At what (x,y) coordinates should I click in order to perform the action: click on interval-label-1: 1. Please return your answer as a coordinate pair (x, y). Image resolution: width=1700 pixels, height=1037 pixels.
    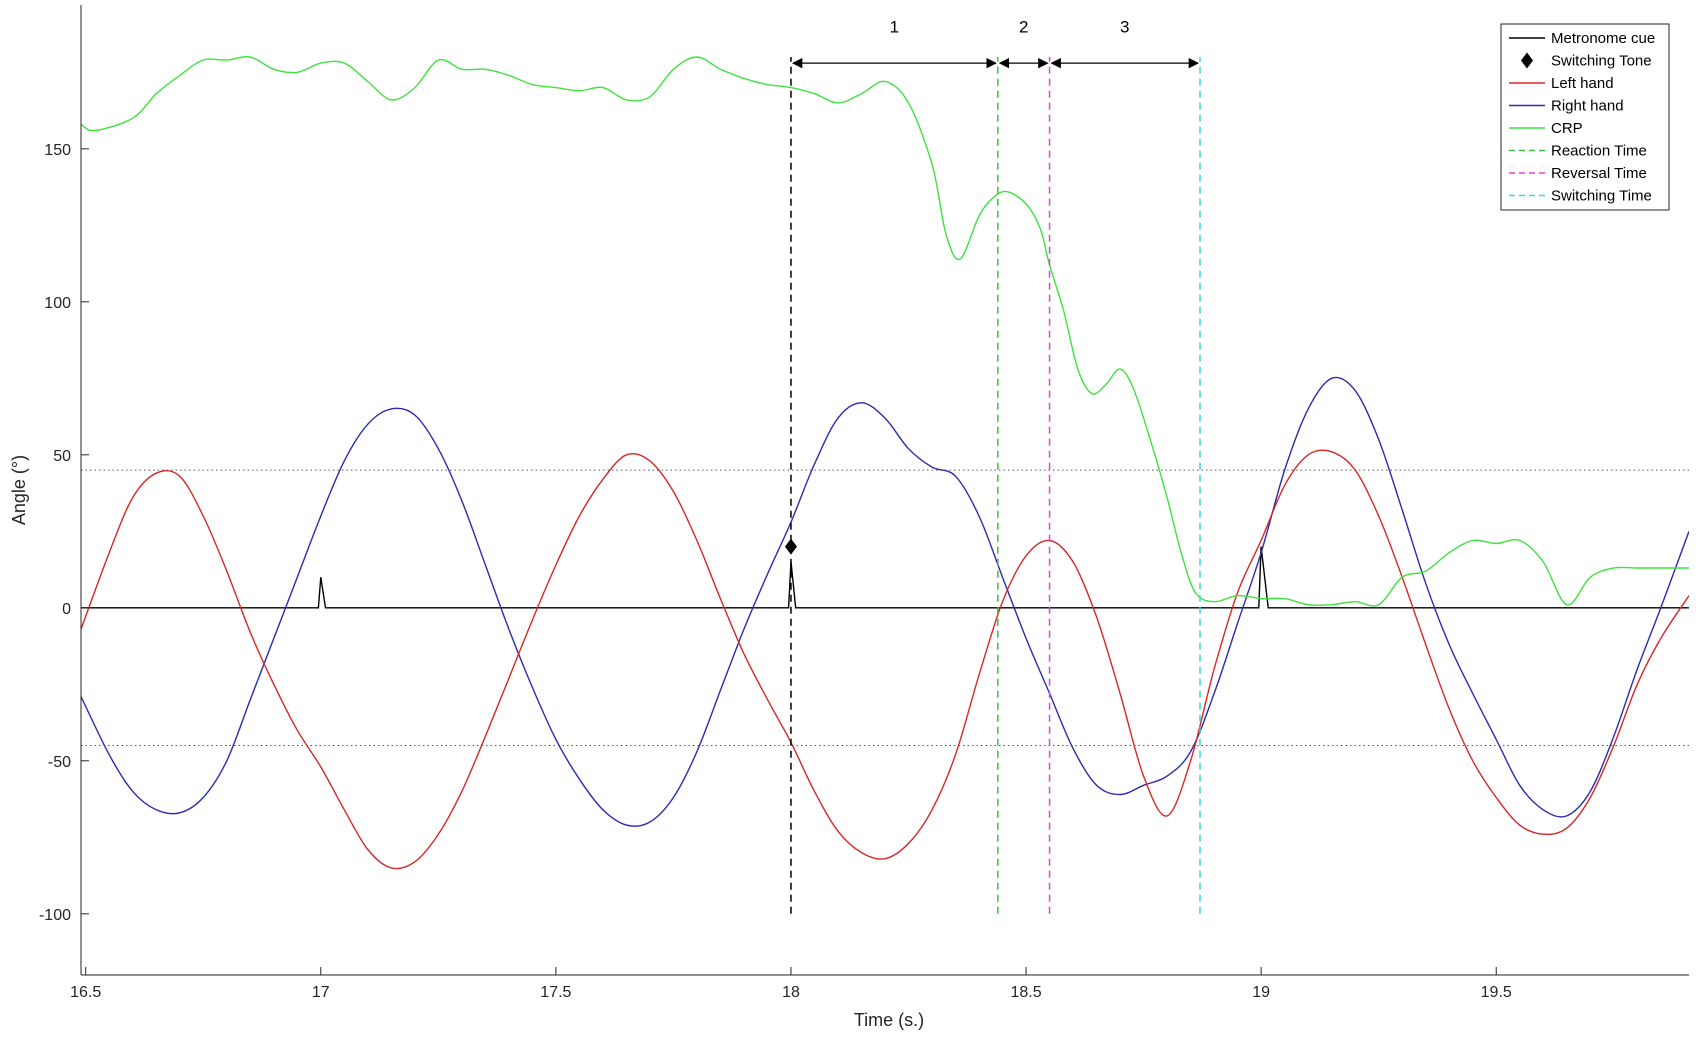
    Looking at the image, I should click on (894, 26).